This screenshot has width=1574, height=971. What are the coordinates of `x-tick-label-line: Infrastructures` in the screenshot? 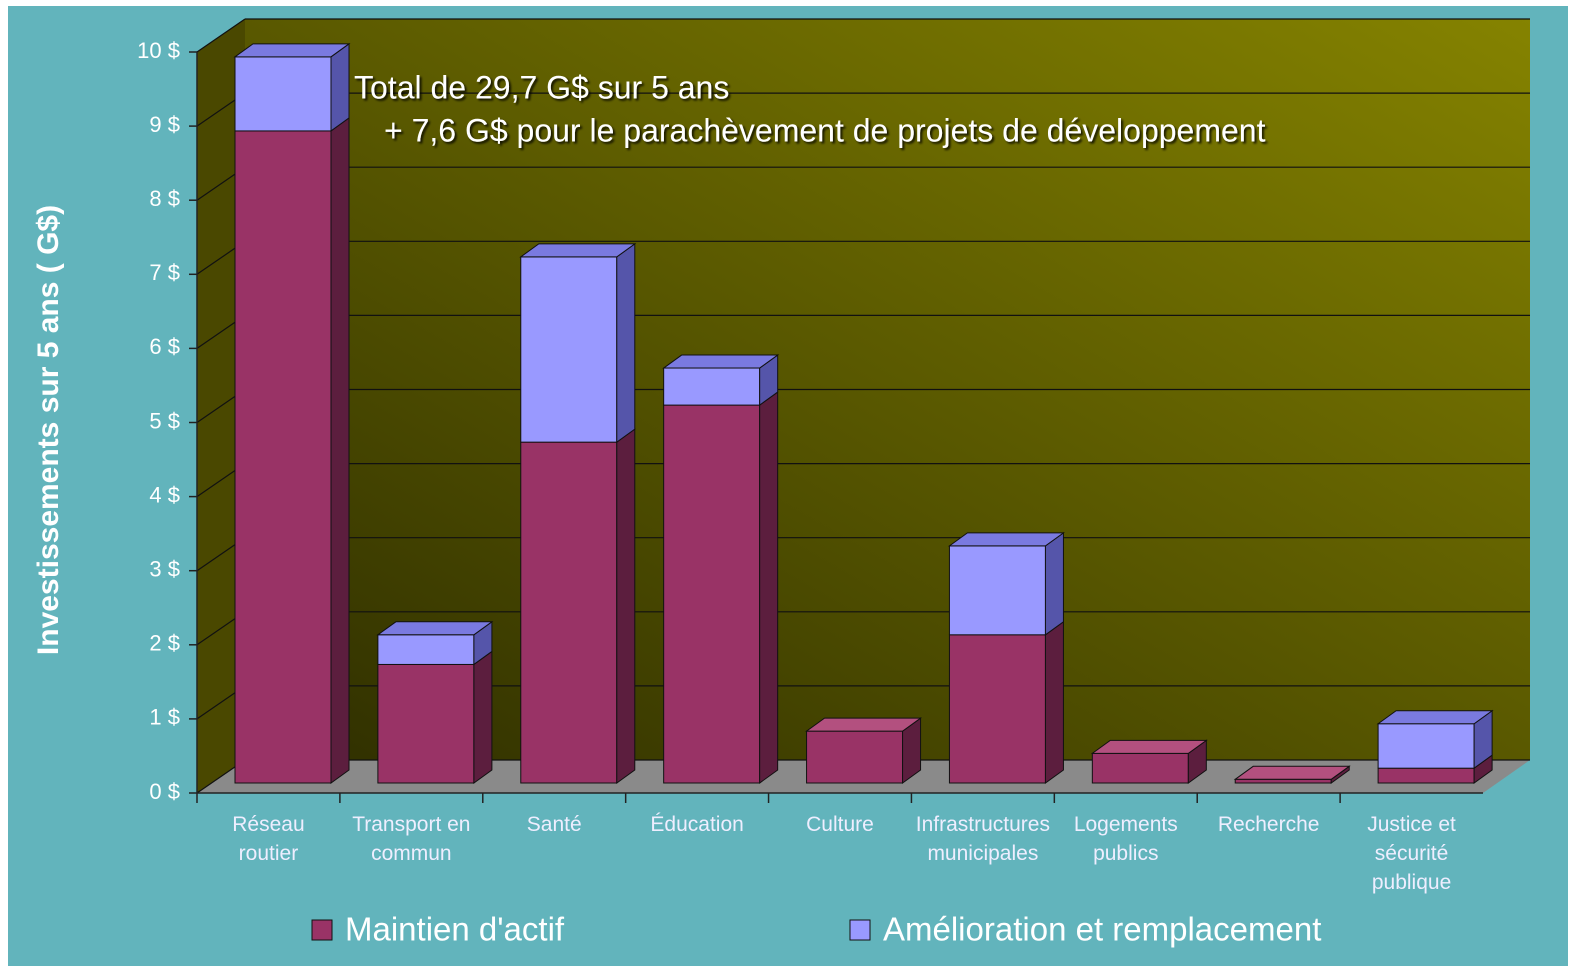 It's located at (983, 824).